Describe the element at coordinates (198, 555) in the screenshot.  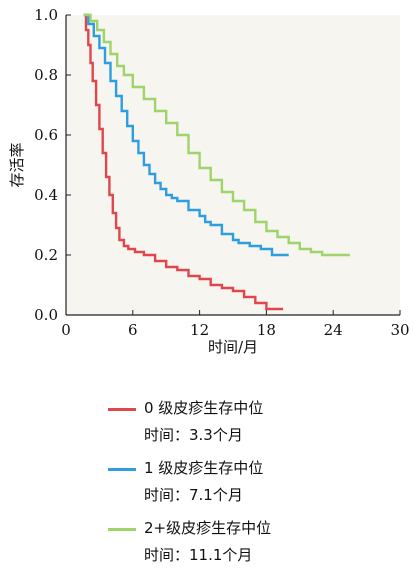
I see `legend-sublabel-2: 时间：11.1个月` at that location.